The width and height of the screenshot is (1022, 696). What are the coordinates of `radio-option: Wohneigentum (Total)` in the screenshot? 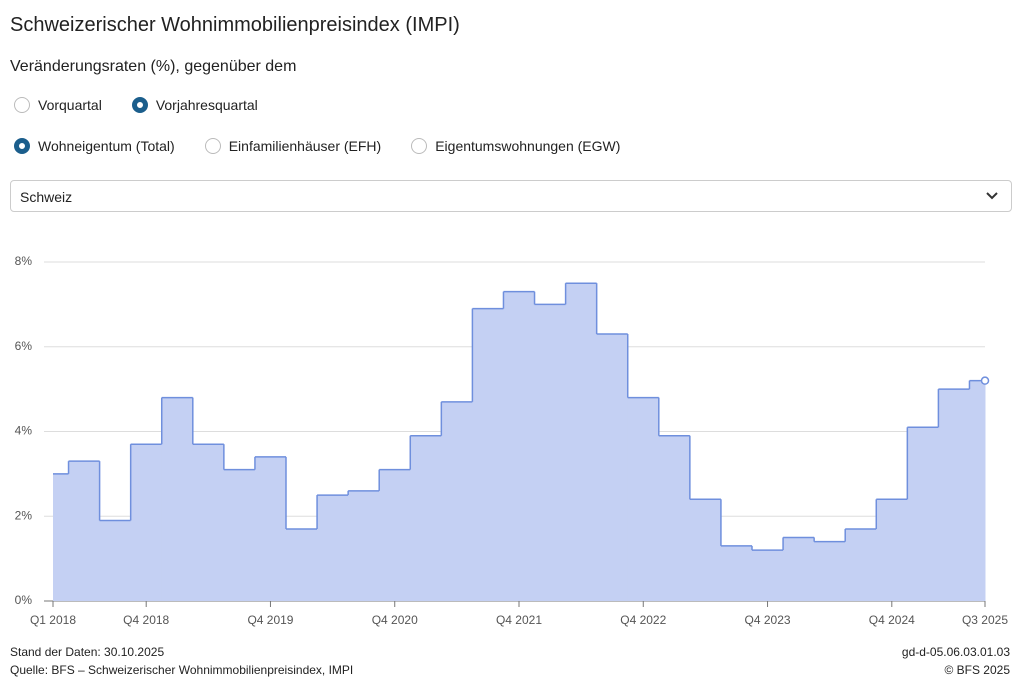 It's located at (94, 146).